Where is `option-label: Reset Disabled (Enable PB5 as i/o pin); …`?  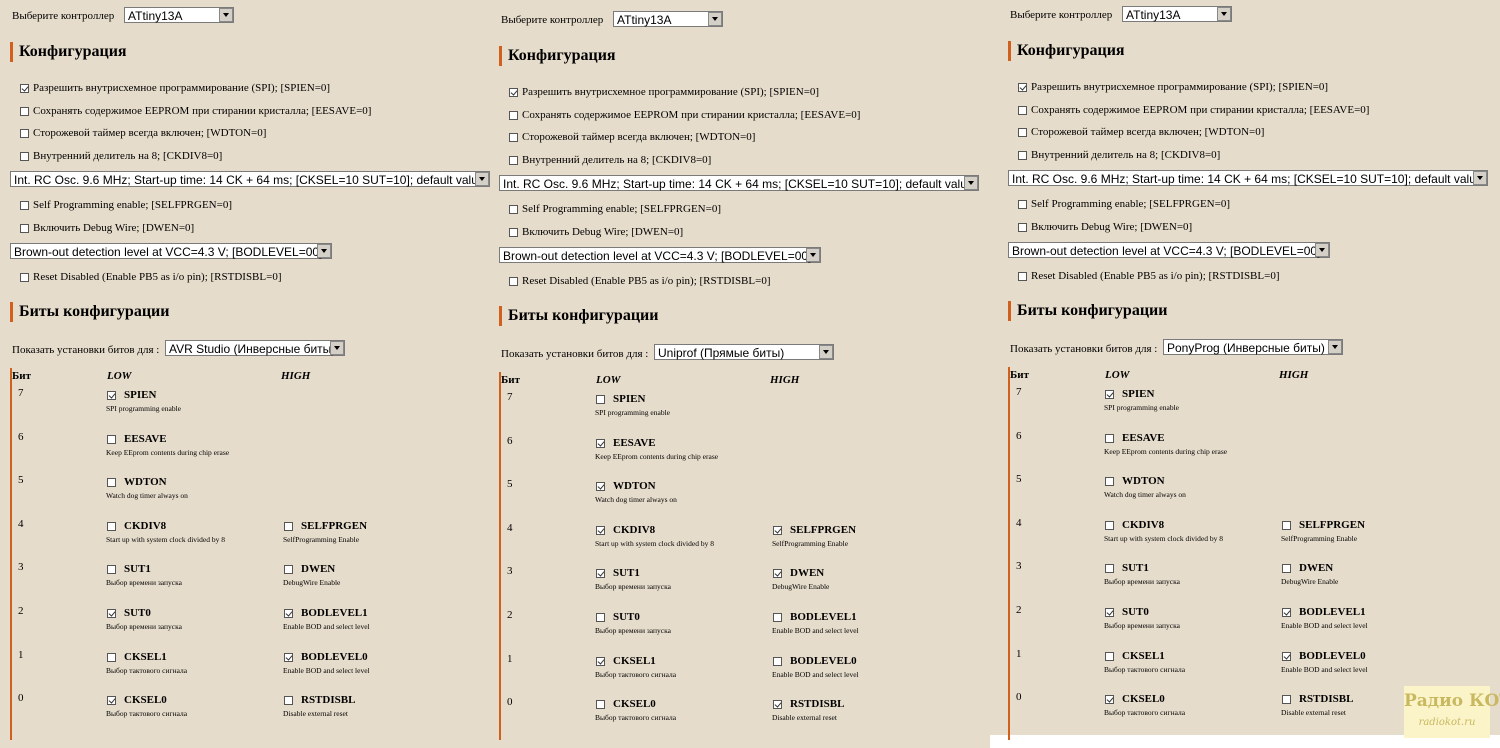 option-label: Reset Disabled (Enable PB5 as i/o pin); … is located at coordinates (157, 277).